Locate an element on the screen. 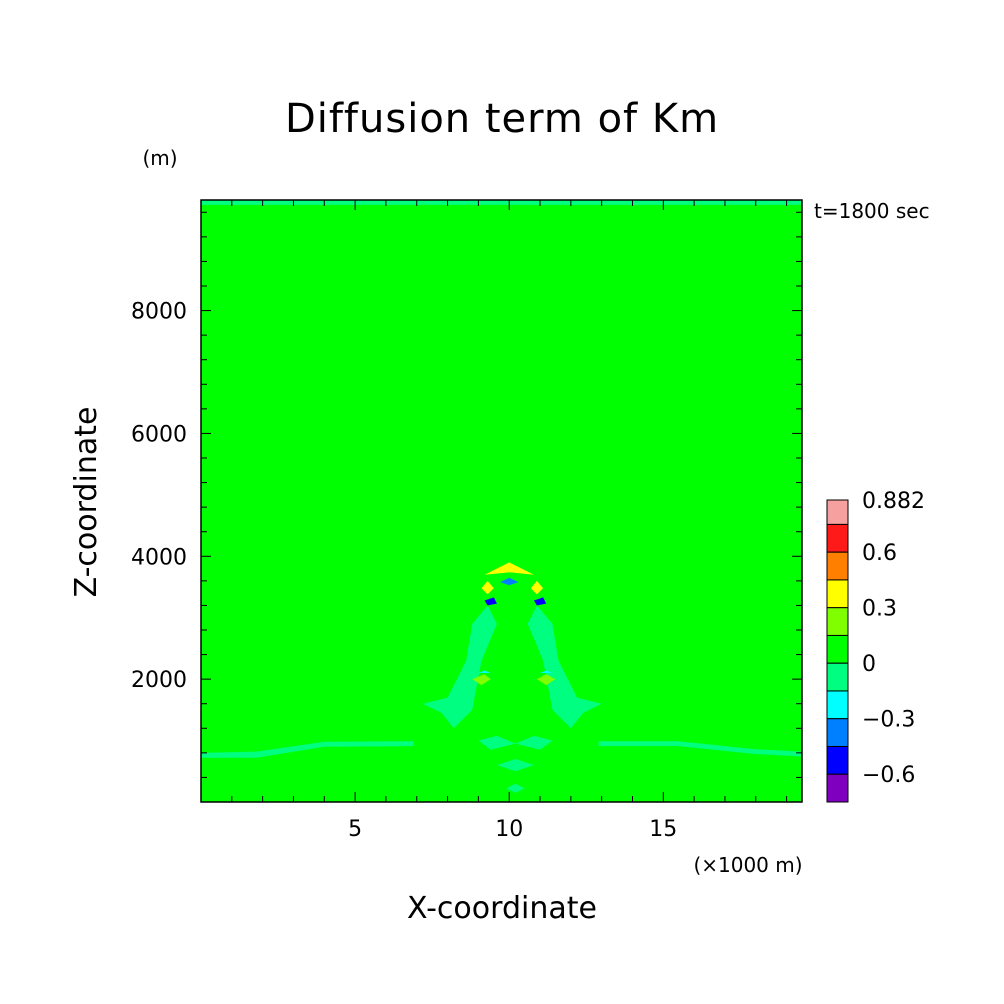 This screenshot has height=1004, width=1004. colorbar-label: −0.6 is located at coordinates (888, 775).